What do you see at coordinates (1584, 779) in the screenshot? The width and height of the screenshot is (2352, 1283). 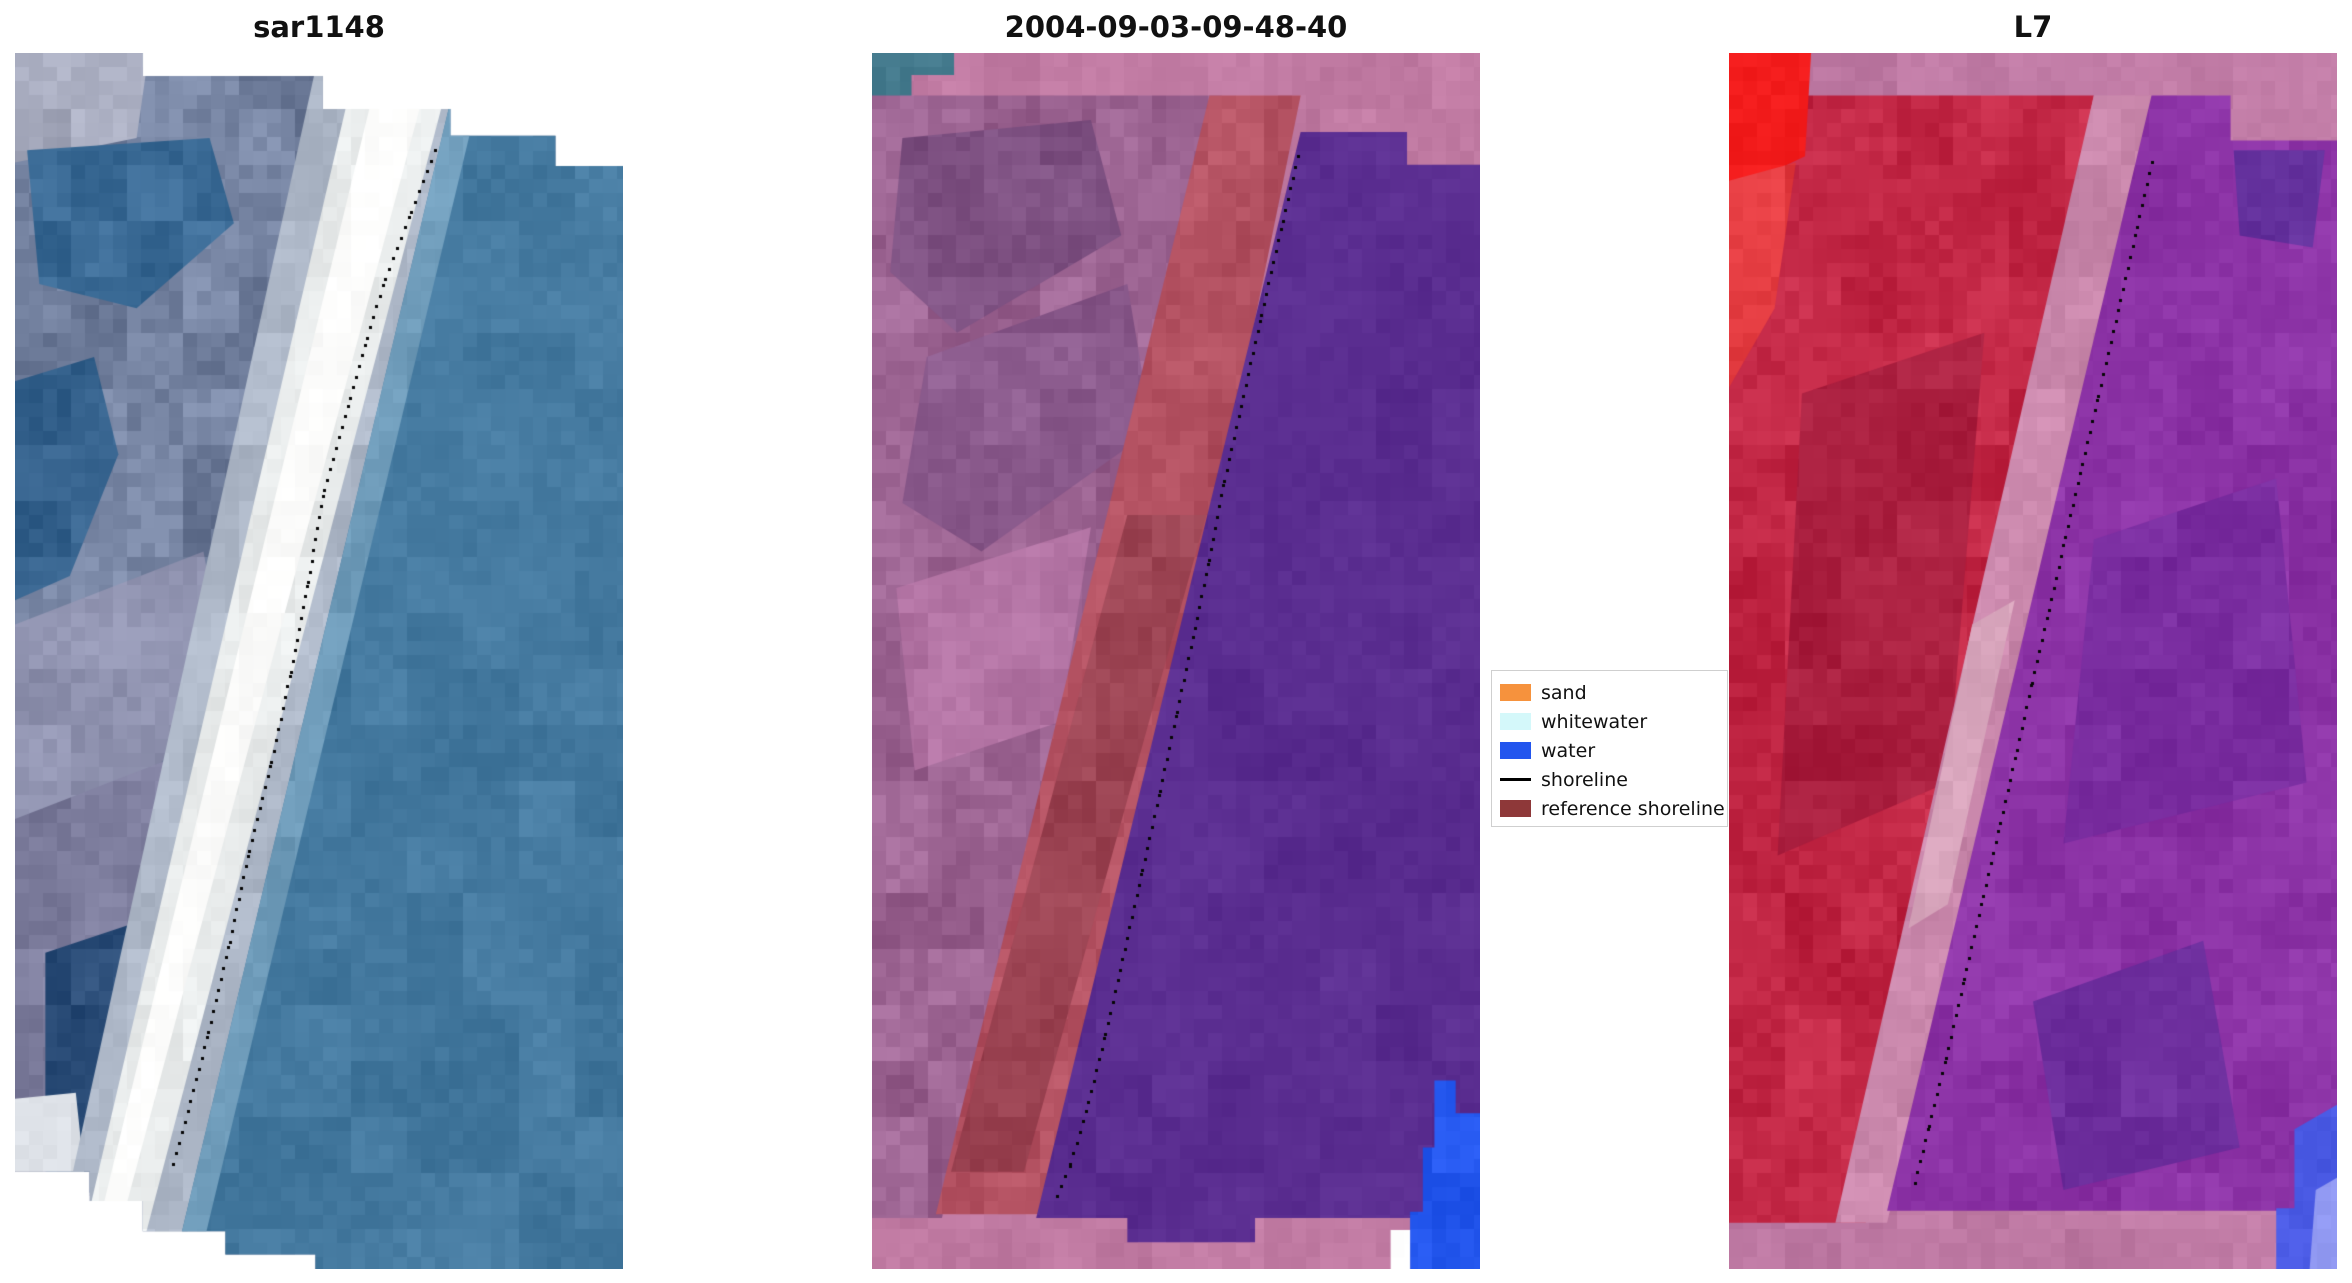 I see `legend-label-shoreline: shoreline` at bounding box center [1584, 779].